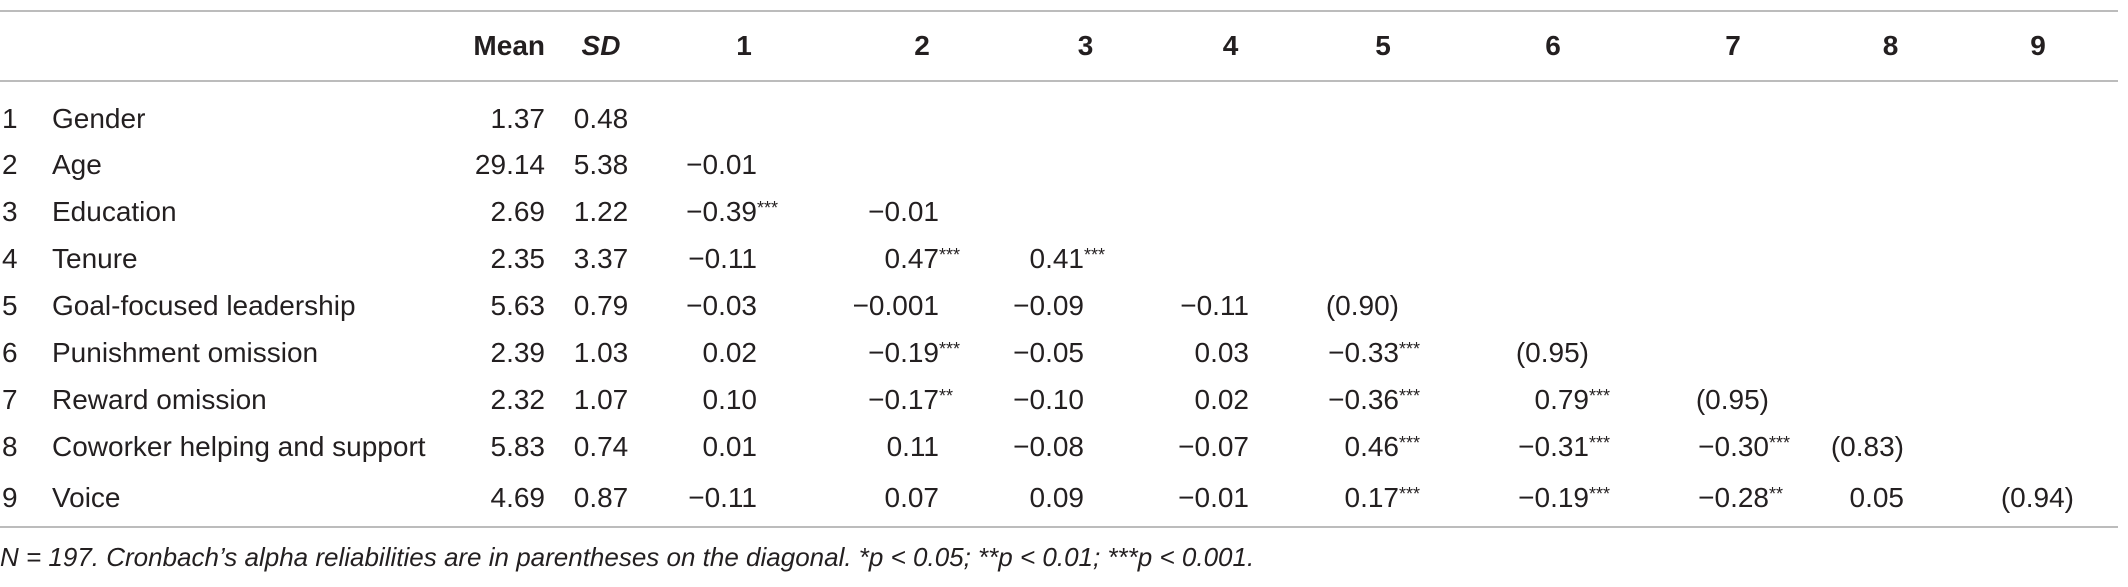 This screenshot has width=2128, height=587. I want to click on correlation-cell: −0.11, so click(744, 258).